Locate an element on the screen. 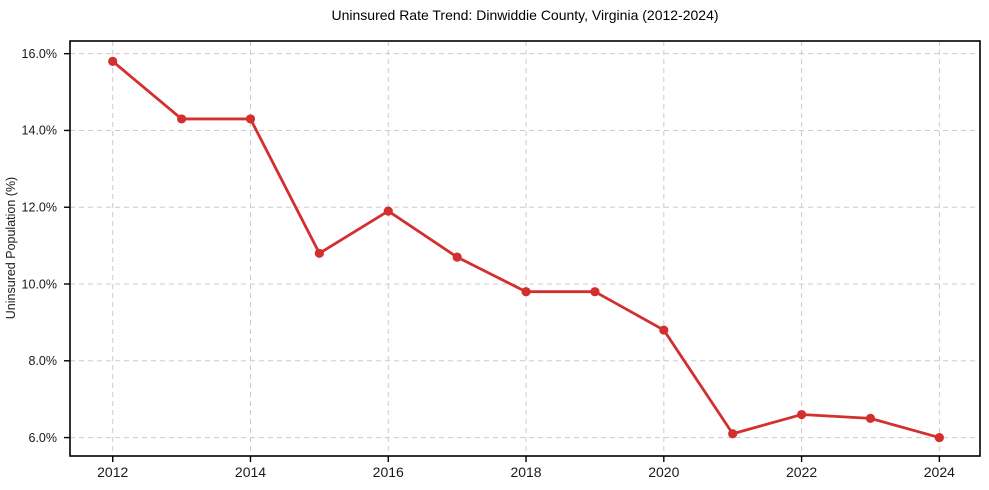  y-tick-label: 6.0% is located at coordinates (43, 438).